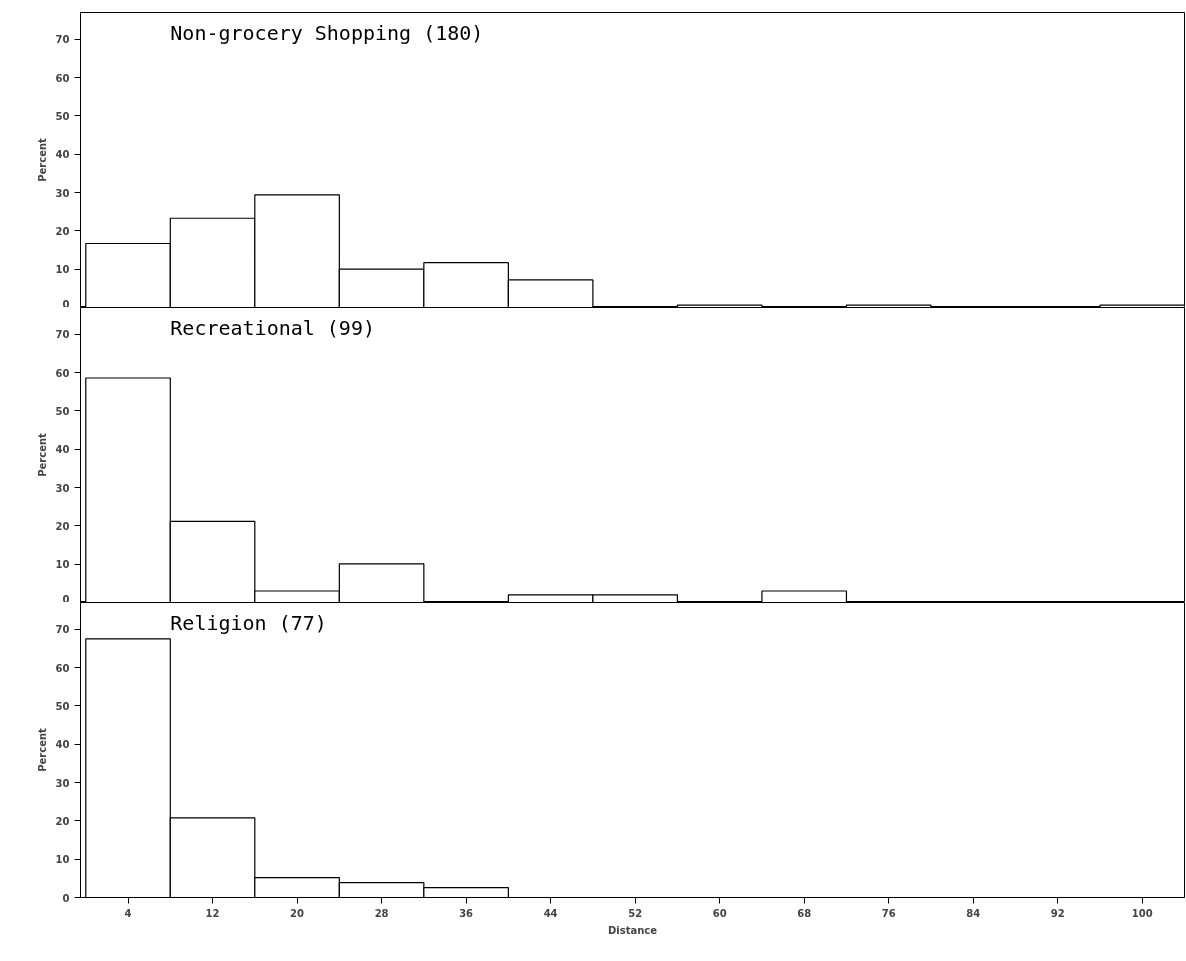 This screenshot has width=1186, height=961. I want to click on x-tick-label: 52, so click(635, 913).